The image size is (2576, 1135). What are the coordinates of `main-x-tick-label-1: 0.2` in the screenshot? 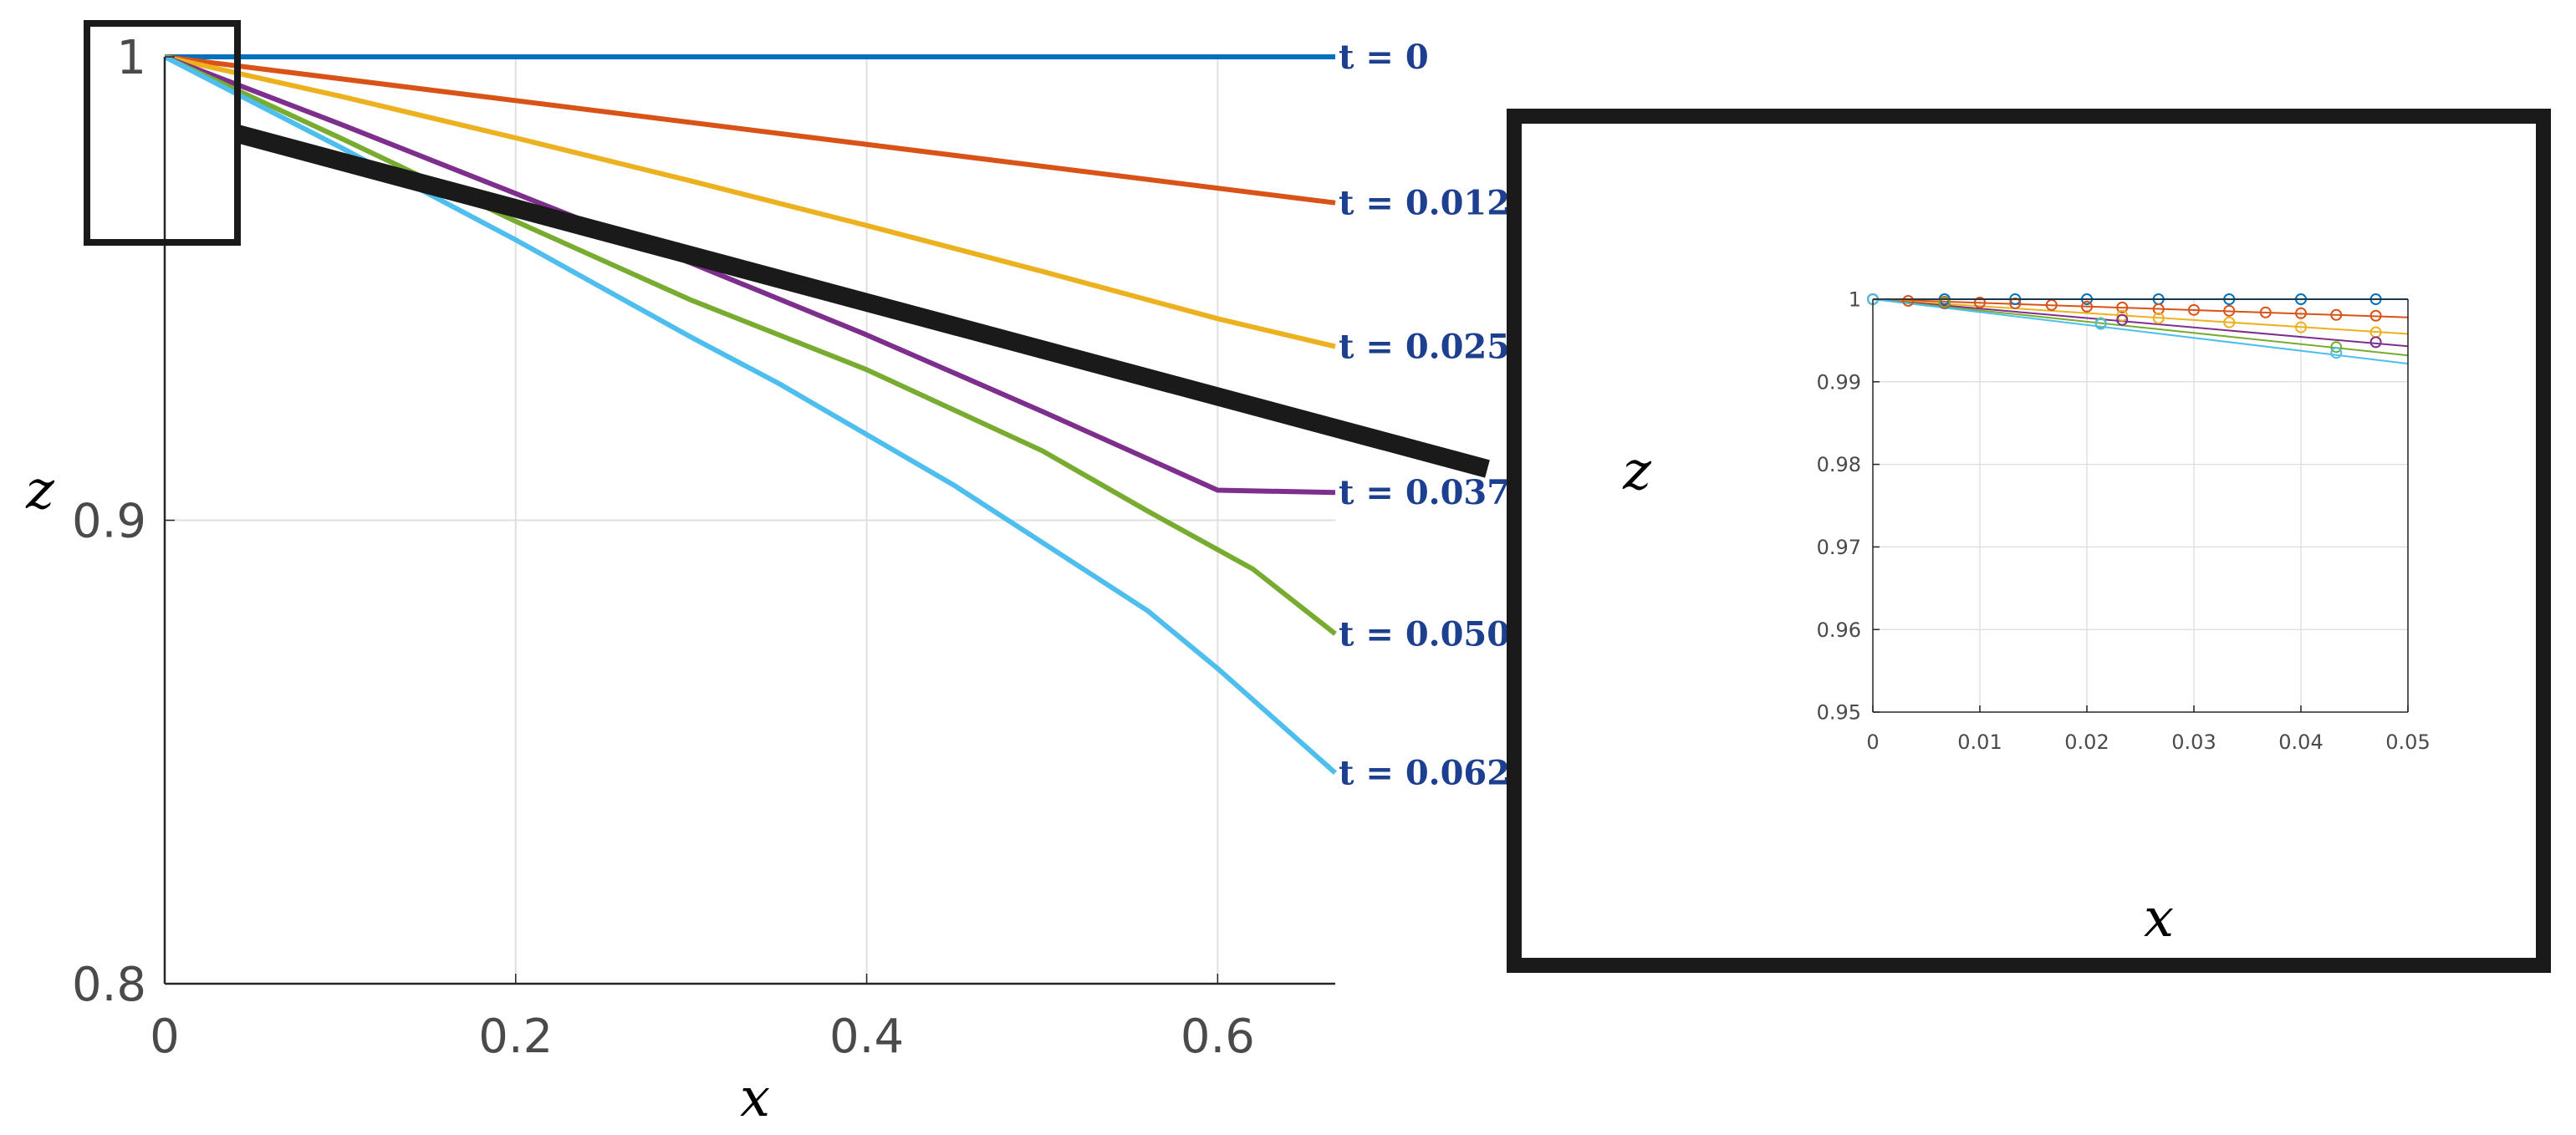 It's located at (516, 1037).